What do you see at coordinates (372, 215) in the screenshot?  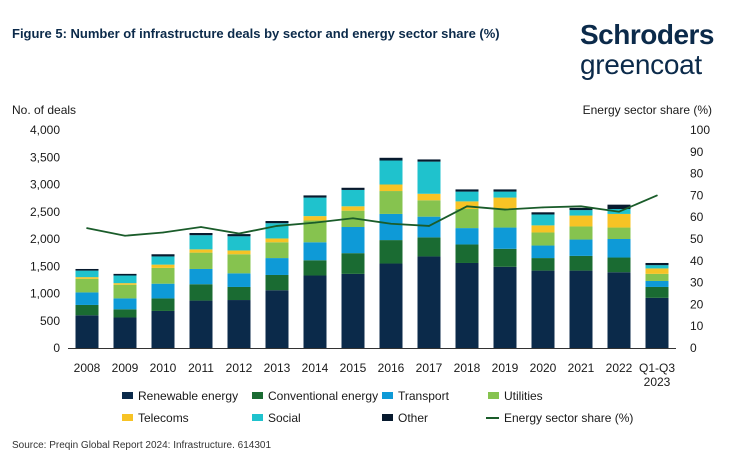 I see `energy-share-line` at bounding box center [372, 215].